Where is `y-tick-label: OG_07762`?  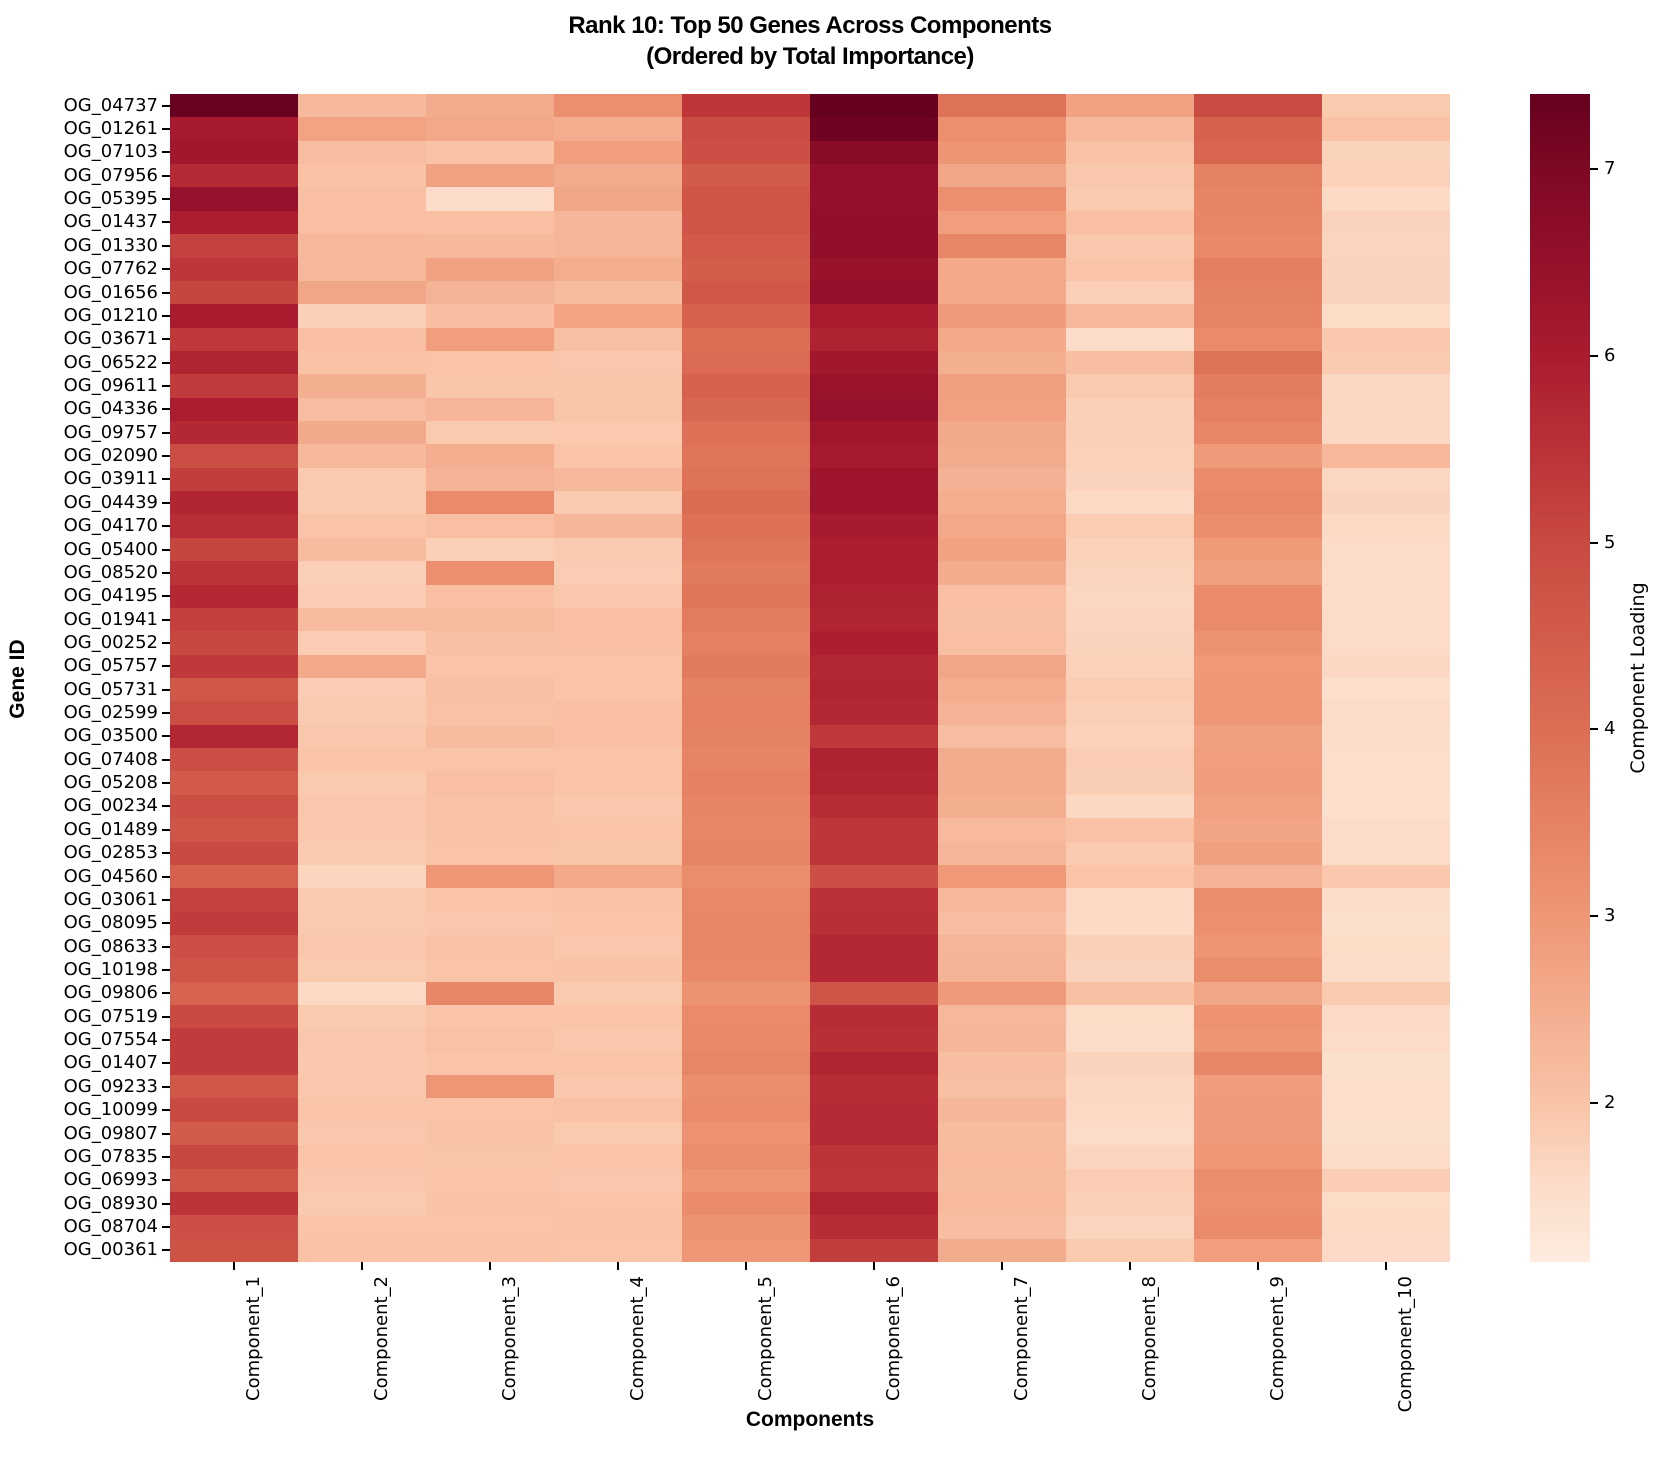 y-tick-label: OG_07762 is located at coordinates (110, 269).